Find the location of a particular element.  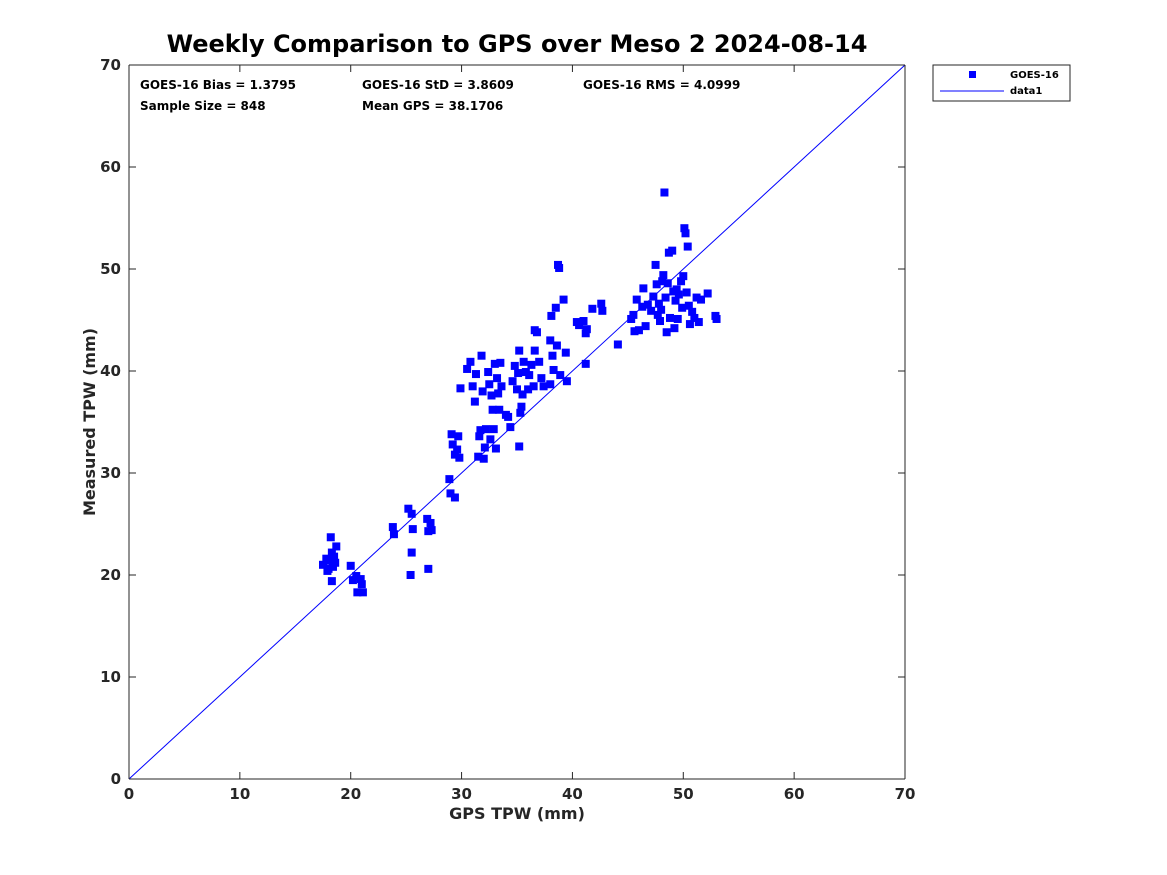

legend-box is located at coordinates (1001, 83).